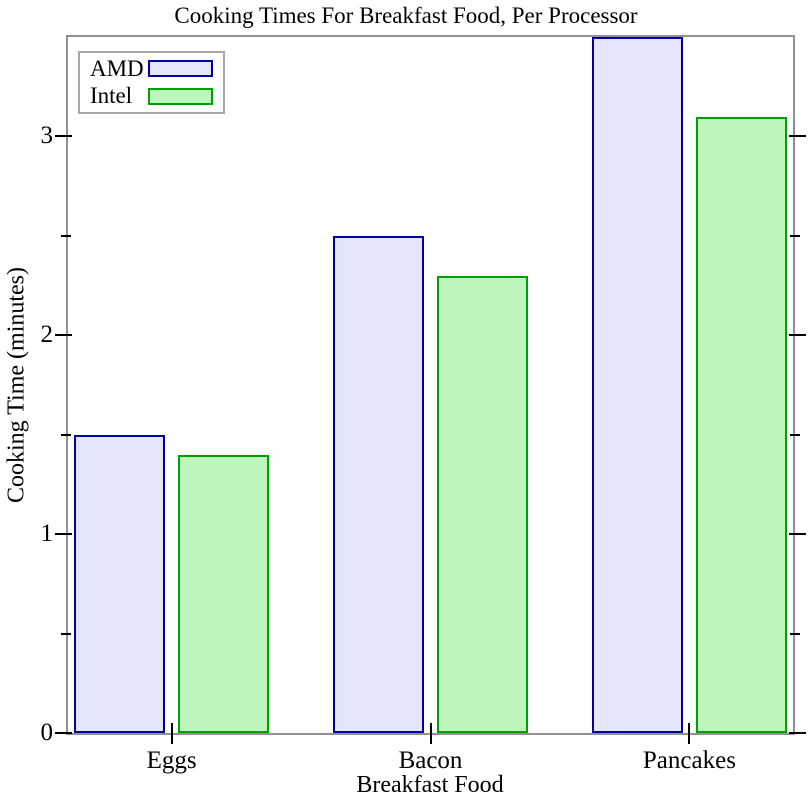  I want to click on bar-amd-pancakes, so click(637, 385).